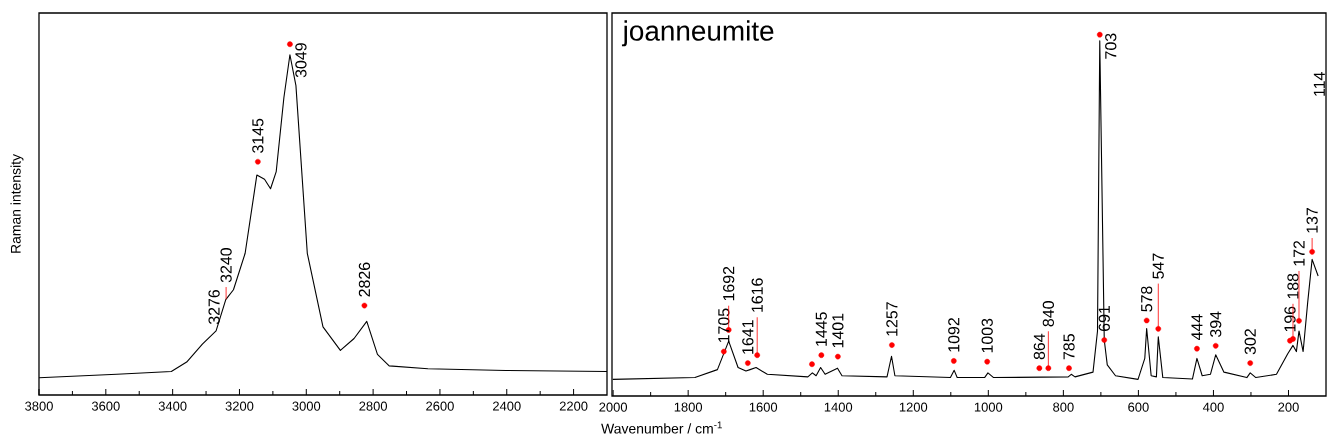  What do you see at coordinates (440, 406) in the screenshot?
I see `x-tick-label: 2600` at bounding box center [440, 406].